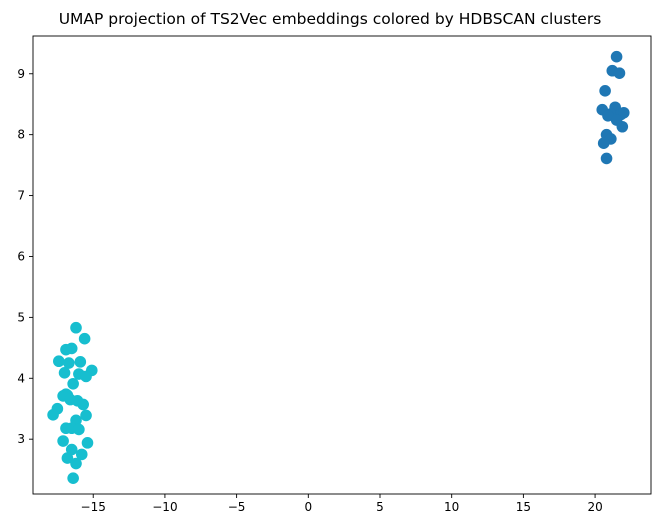 The image size is (658, 528). I want to click on x-tick-label: −15, so click(93, 507).